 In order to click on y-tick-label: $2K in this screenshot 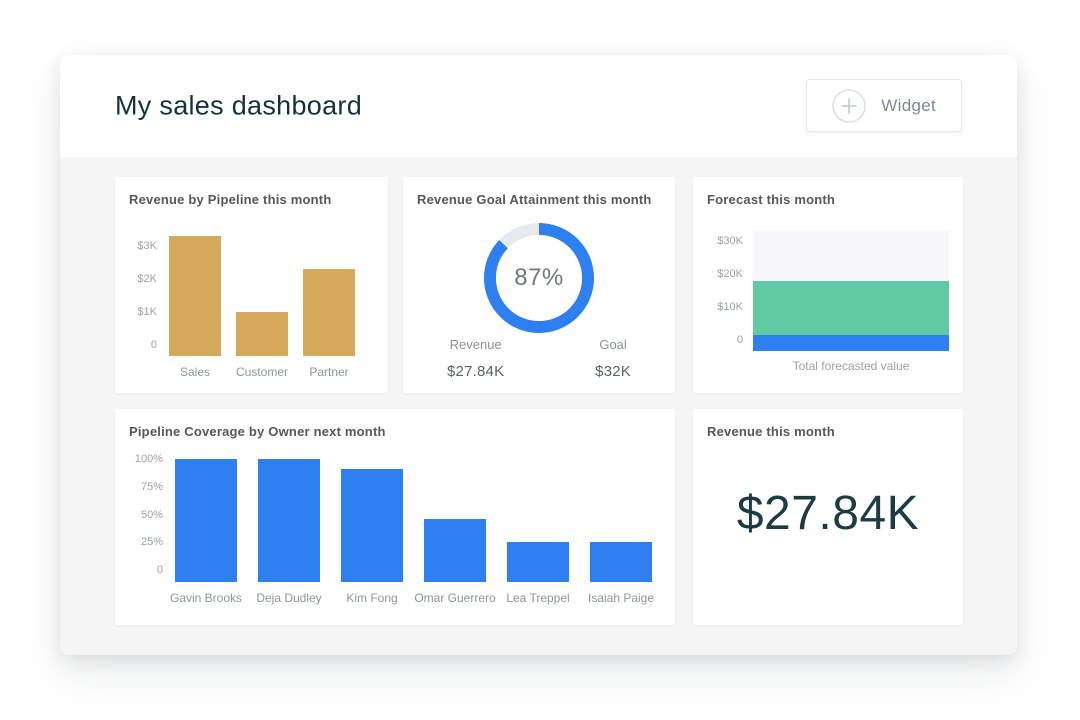, I will do `click(147, 279)`.